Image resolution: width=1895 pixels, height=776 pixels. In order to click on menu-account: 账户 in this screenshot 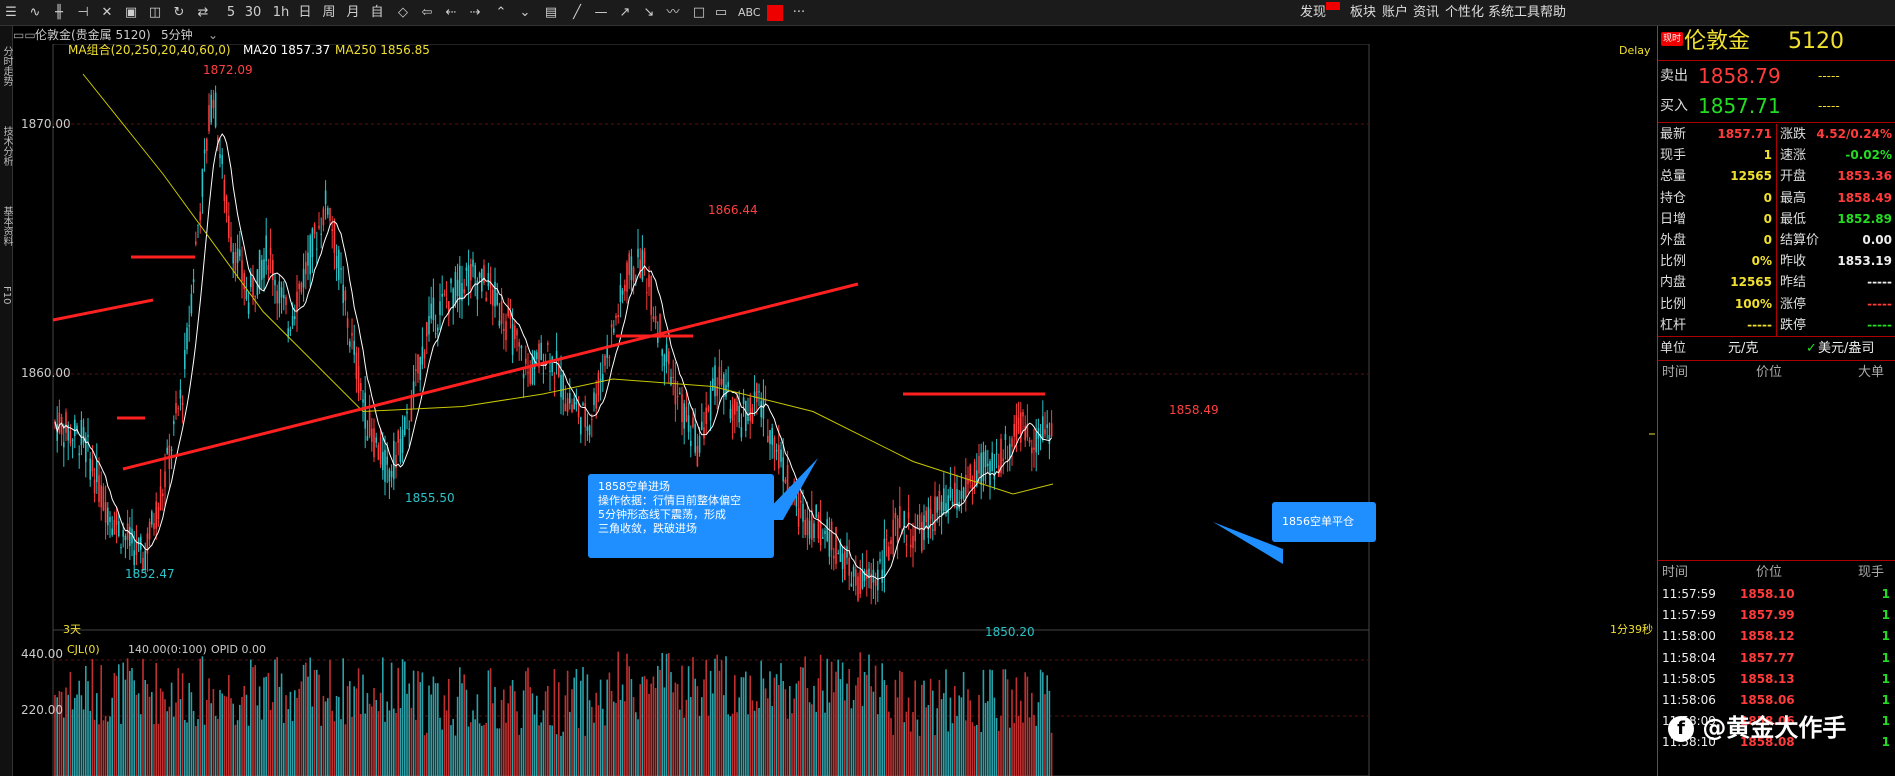, I will do `click(1395, 12)`.